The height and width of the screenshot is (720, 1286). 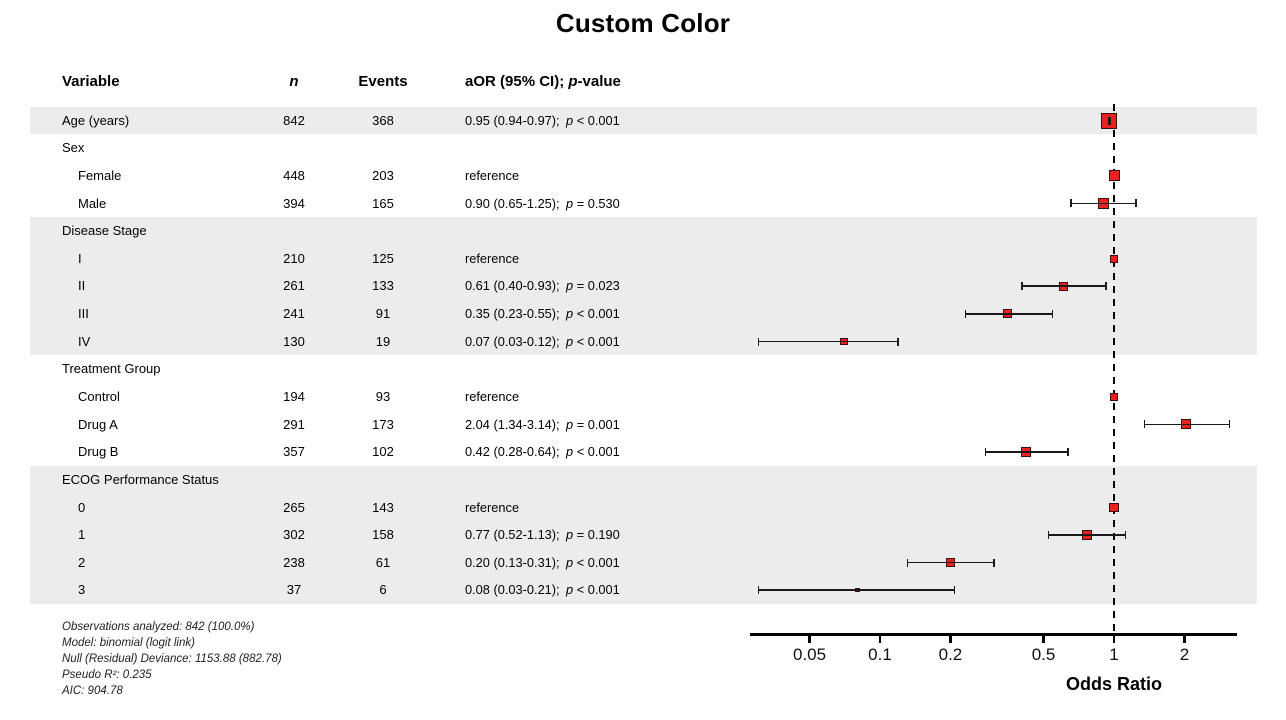 I want to click on row-n: 842, so click(x=294, y=120).